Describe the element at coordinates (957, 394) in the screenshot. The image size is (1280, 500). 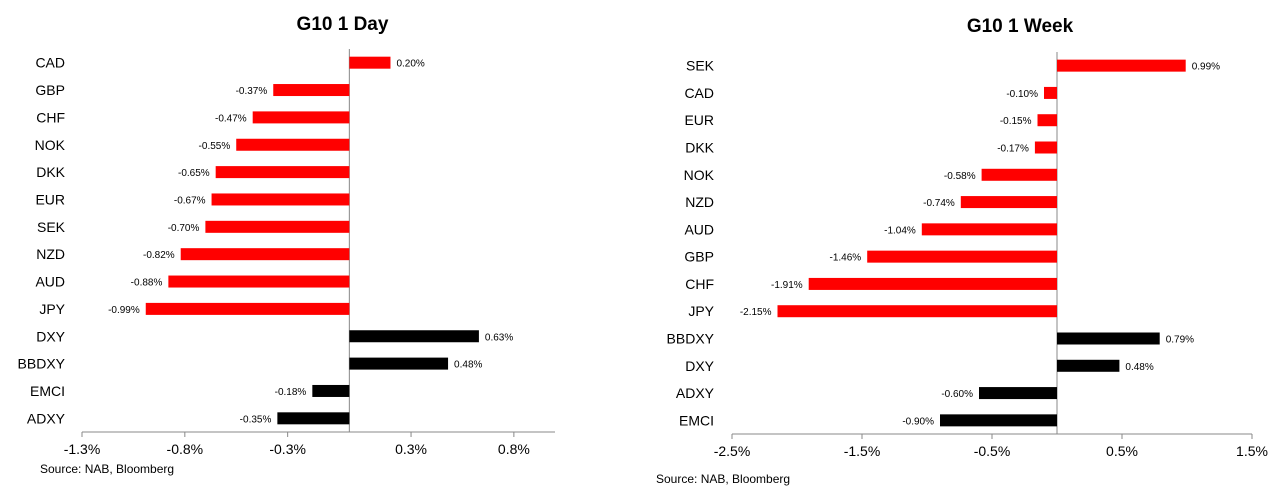
I see `data-label: -0.60%` at that location.